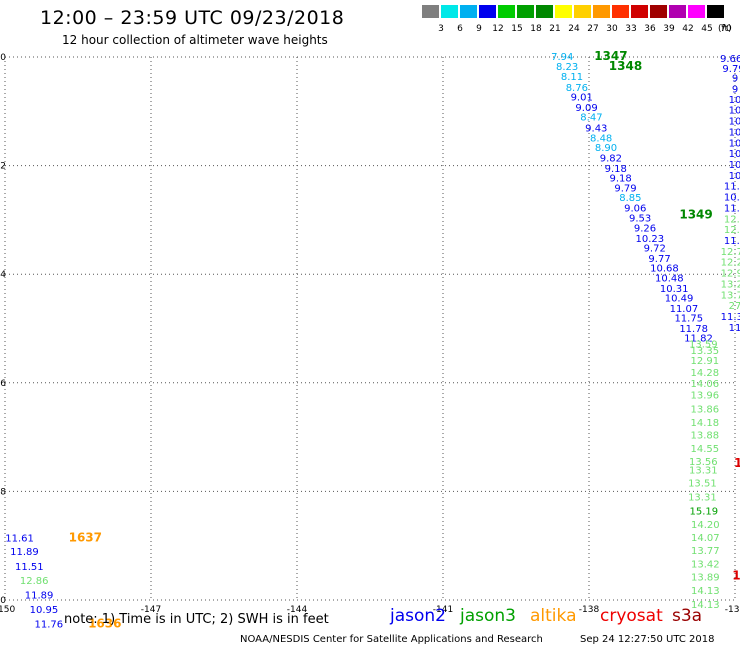  I want to click on longitude-tick-label: -135, so click(732, 610).